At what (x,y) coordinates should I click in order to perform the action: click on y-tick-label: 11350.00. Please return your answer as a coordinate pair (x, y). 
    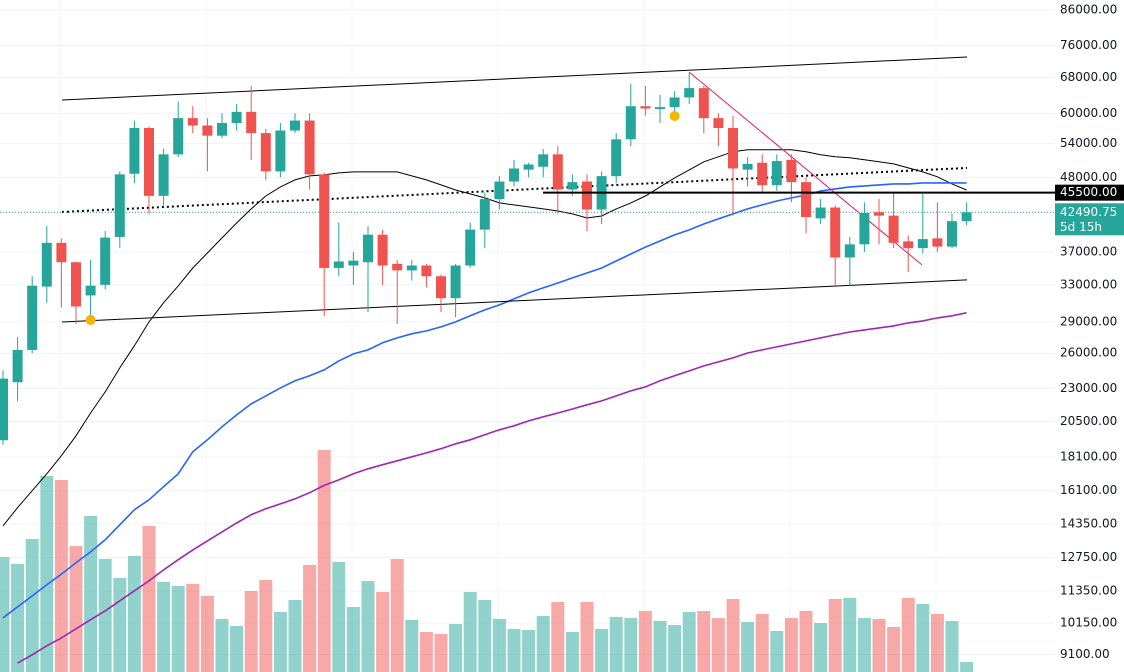
    Looking at the image, I should click on (1088, 591).